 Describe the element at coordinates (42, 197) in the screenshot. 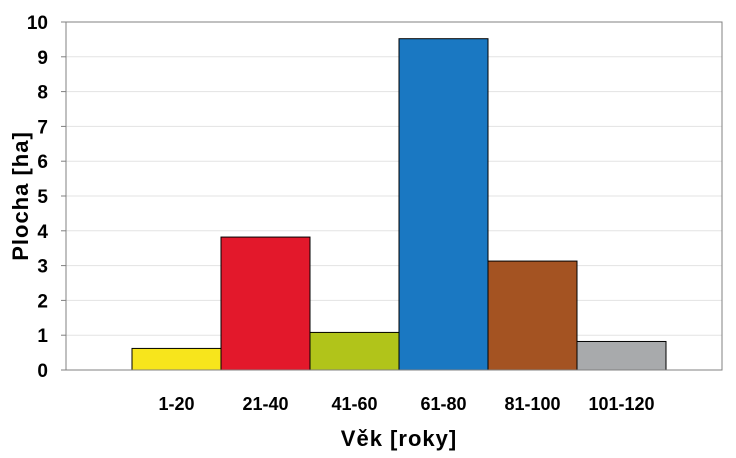

I see `y-tick-label: 5` at that location.